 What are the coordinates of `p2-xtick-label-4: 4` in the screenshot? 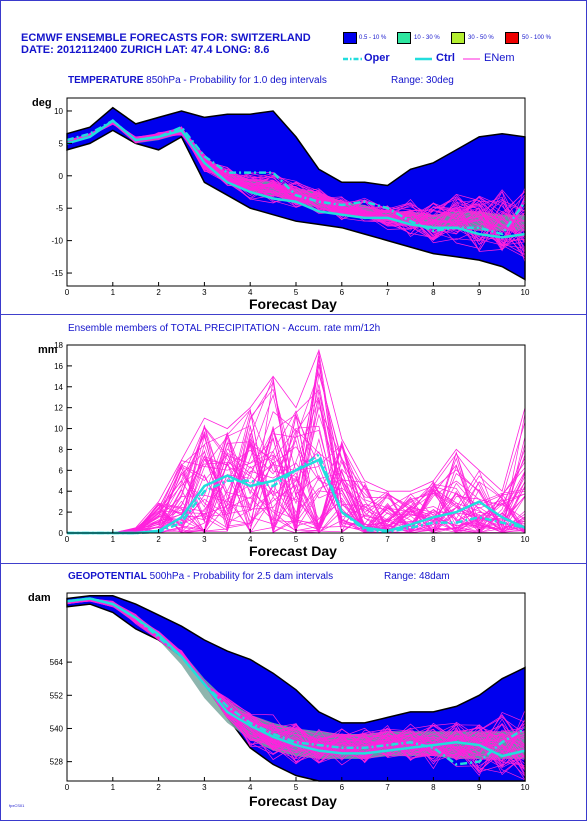 It's located at (250, 787).